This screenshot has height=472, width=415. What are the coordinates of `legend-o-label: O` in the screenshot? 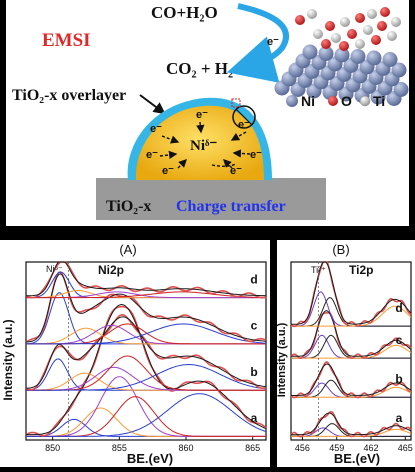 It's located at (346, 101).